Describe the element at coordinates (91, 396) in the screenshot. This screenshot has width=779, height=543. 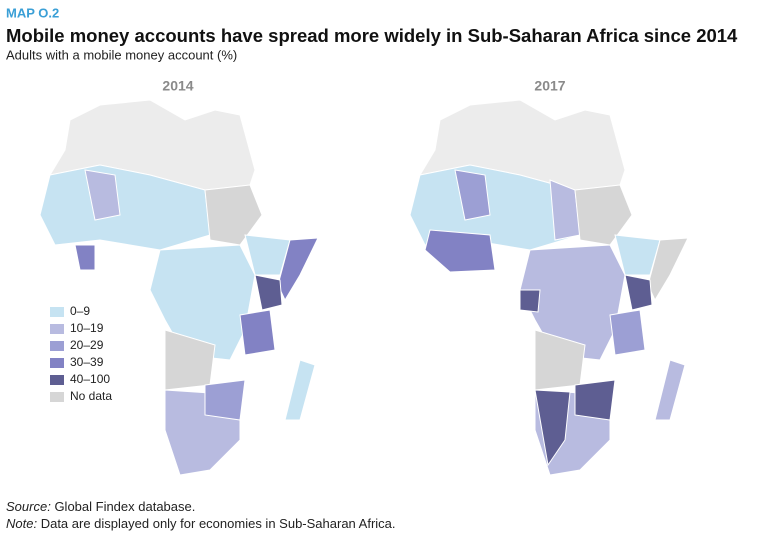
I see `legend-label: No data` at that location.